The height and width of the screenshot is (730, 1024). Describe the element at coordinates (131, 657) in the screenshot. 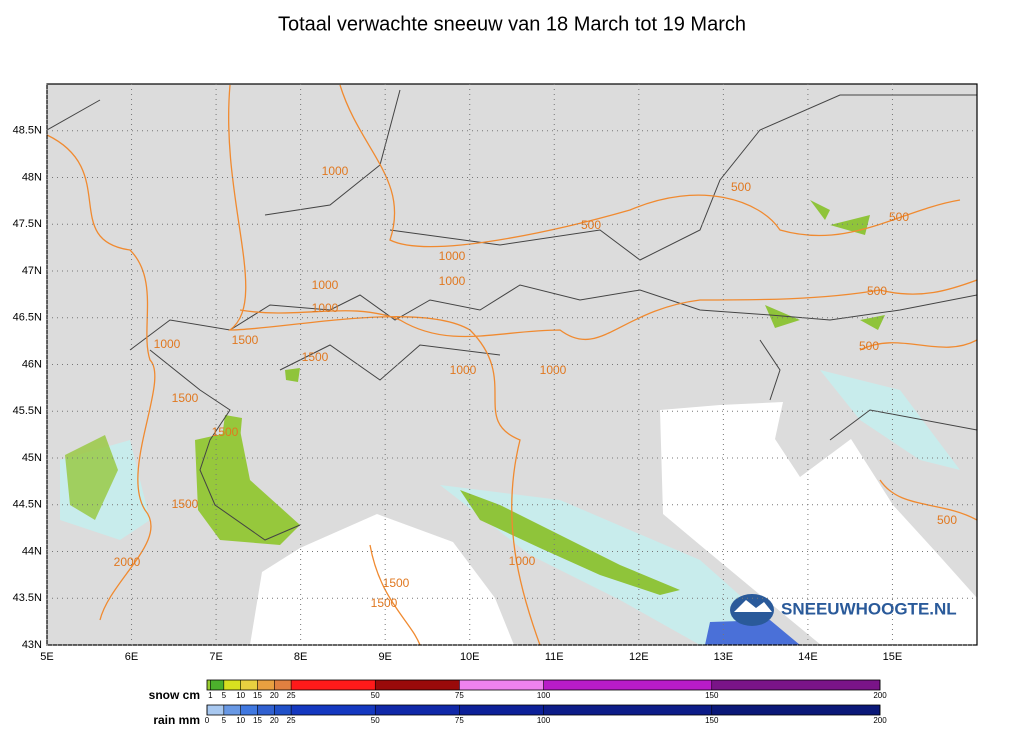

I see `x-tick-label: 6E` at that location.